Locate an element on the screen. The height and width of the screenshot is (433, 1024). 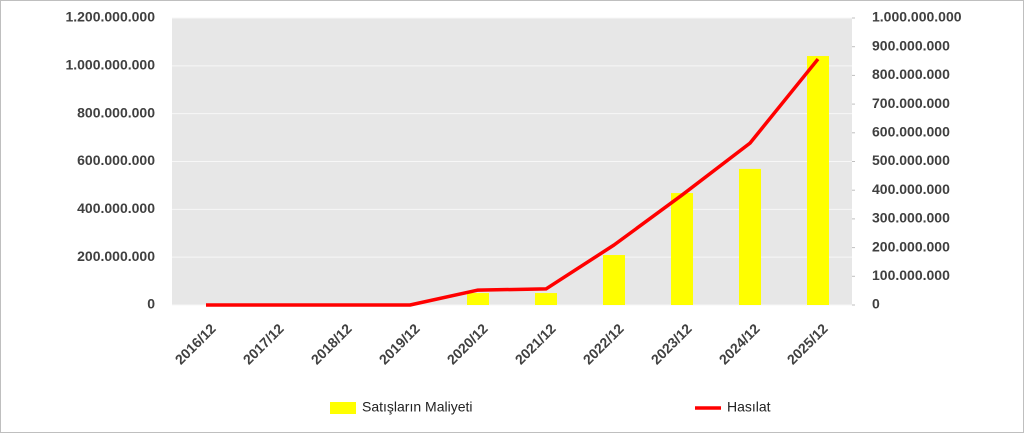
y2-tick-label: 200.000.000 is located at coordinates (911, 246).